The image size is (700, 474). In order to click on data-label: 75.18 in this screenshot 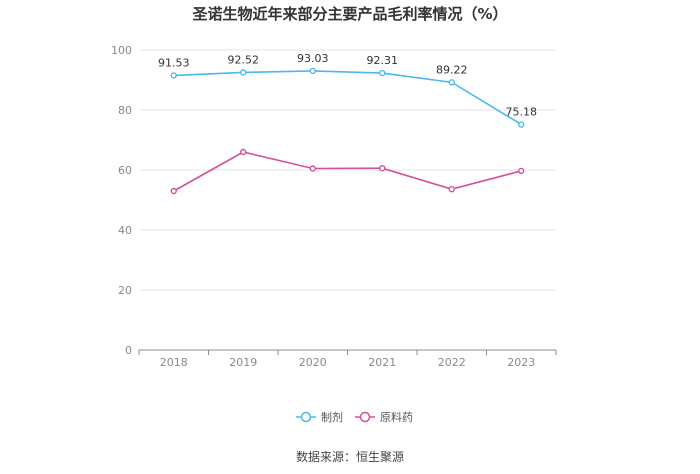, I will do `click(522, 111)`.